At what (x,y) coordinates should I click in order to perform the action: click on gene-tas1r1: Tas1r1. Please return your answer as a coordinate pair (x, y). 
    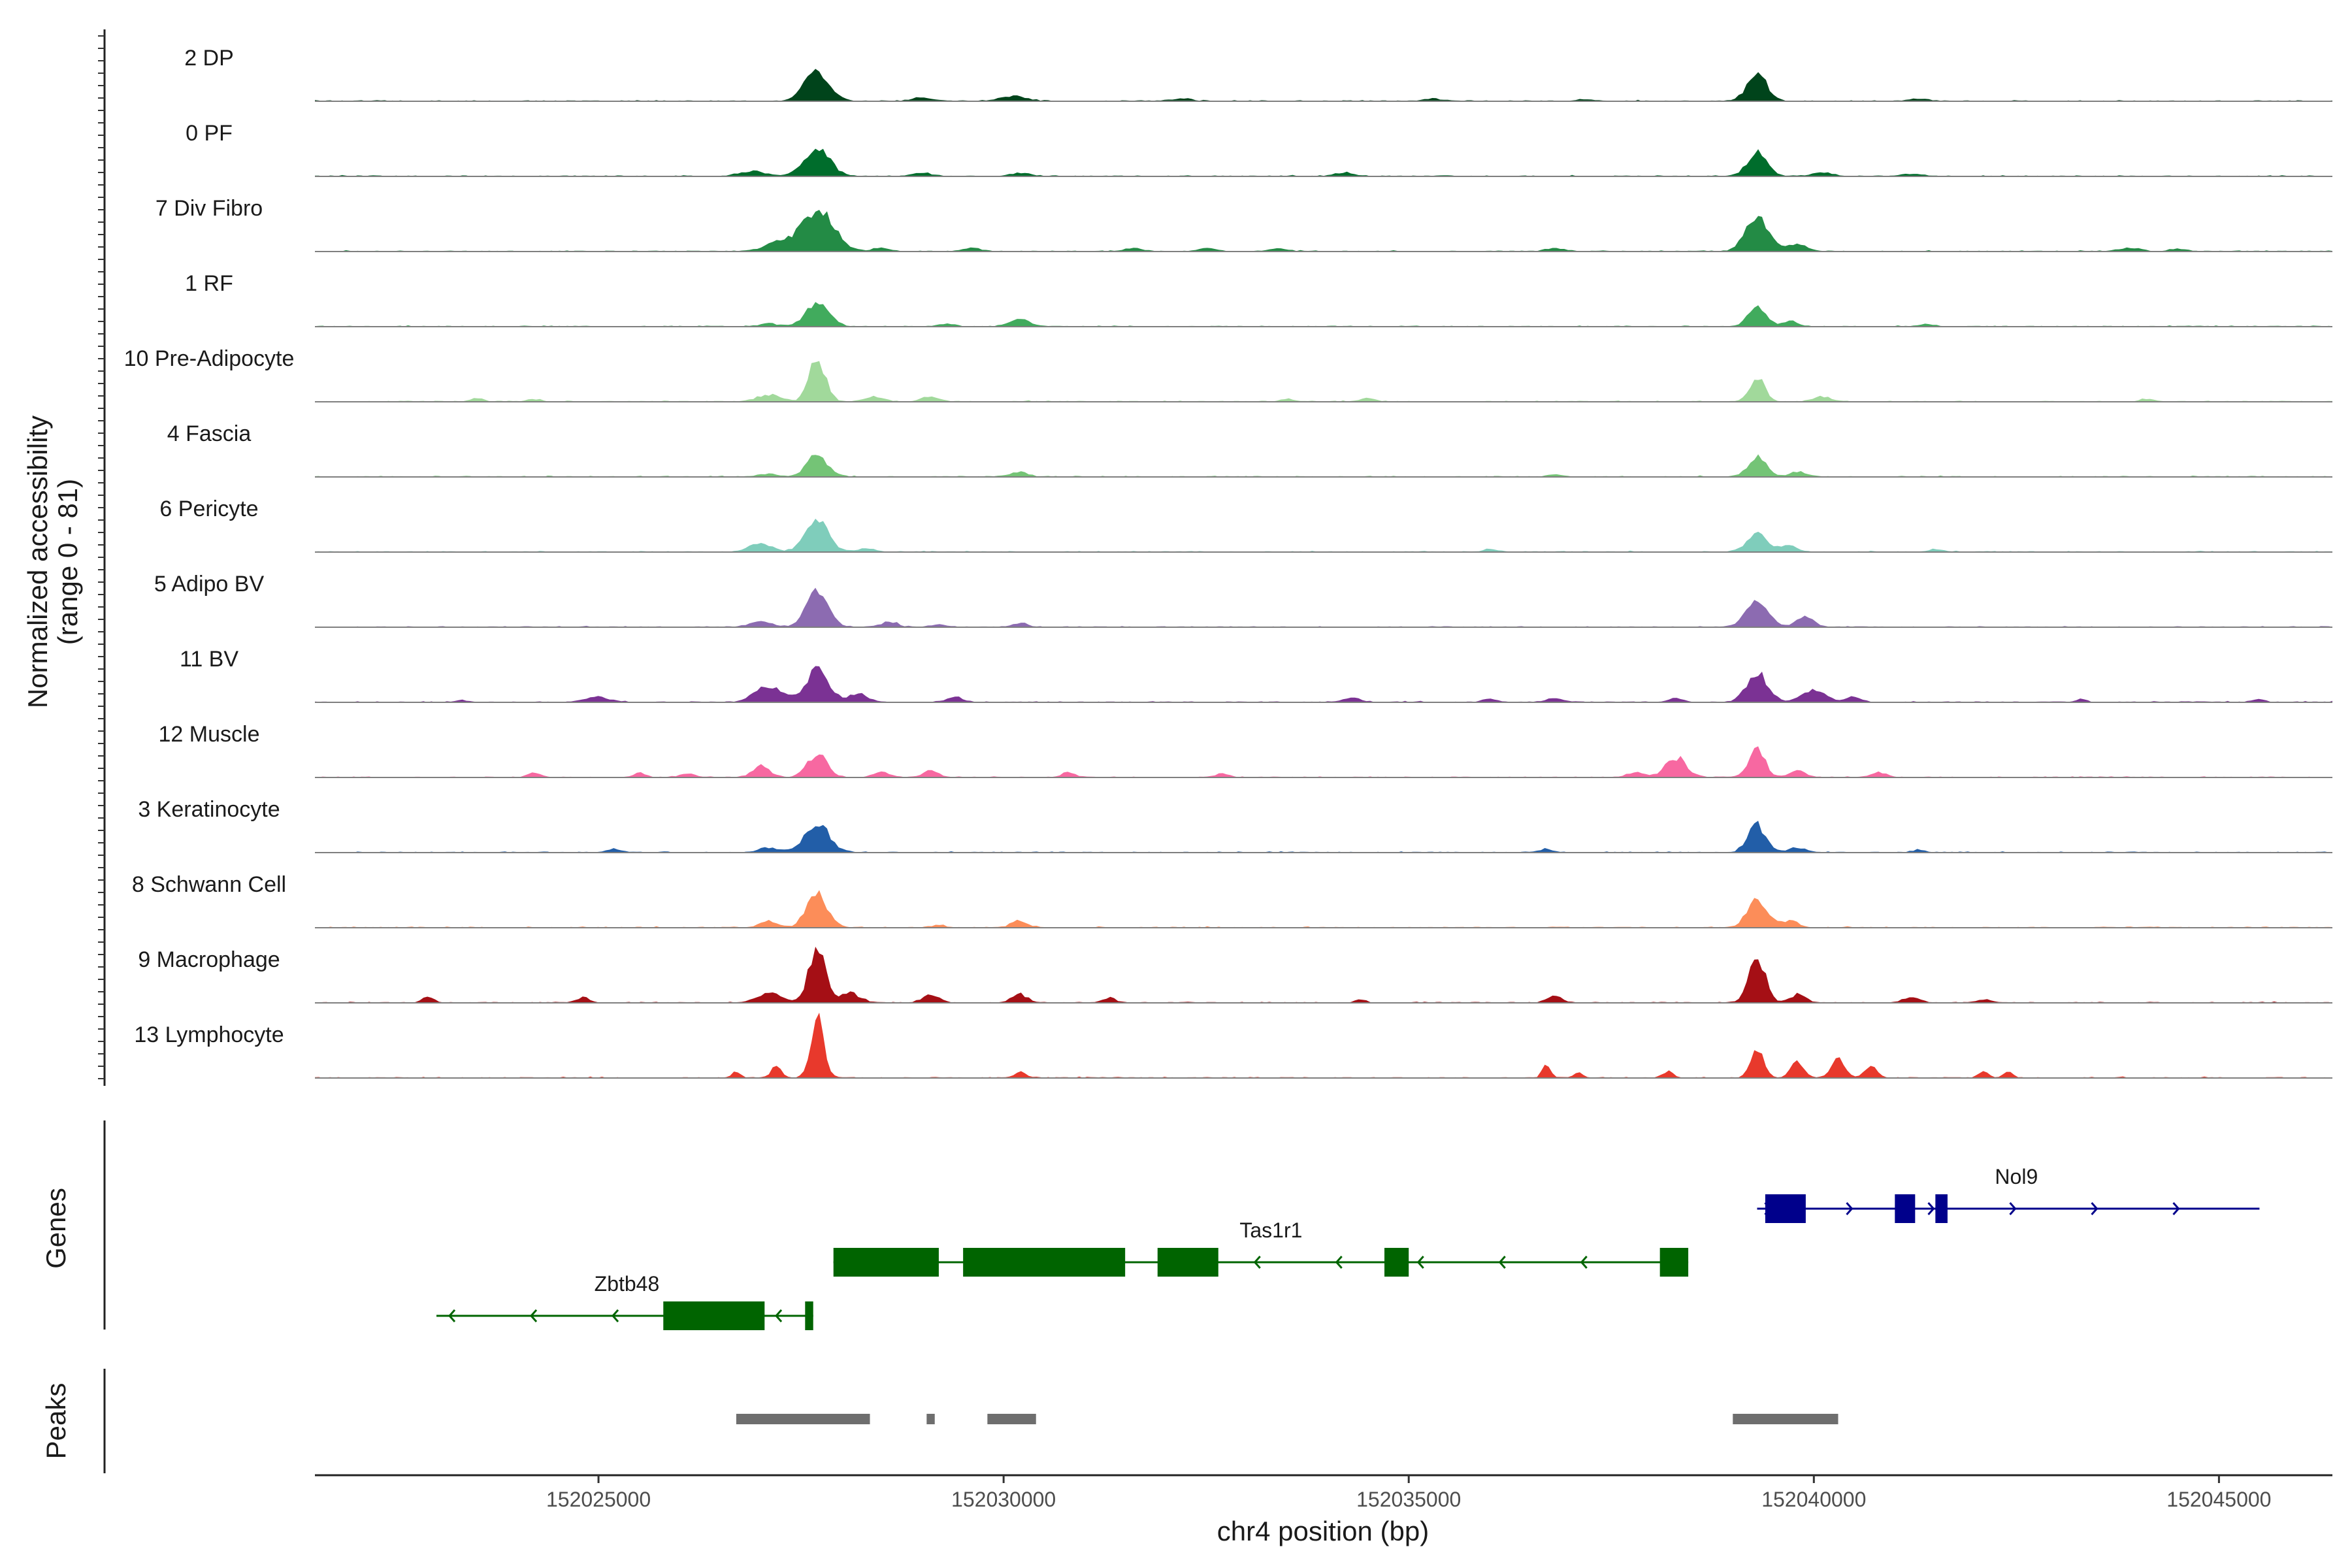
    Looking at the image, I should click on (1261, 1247).